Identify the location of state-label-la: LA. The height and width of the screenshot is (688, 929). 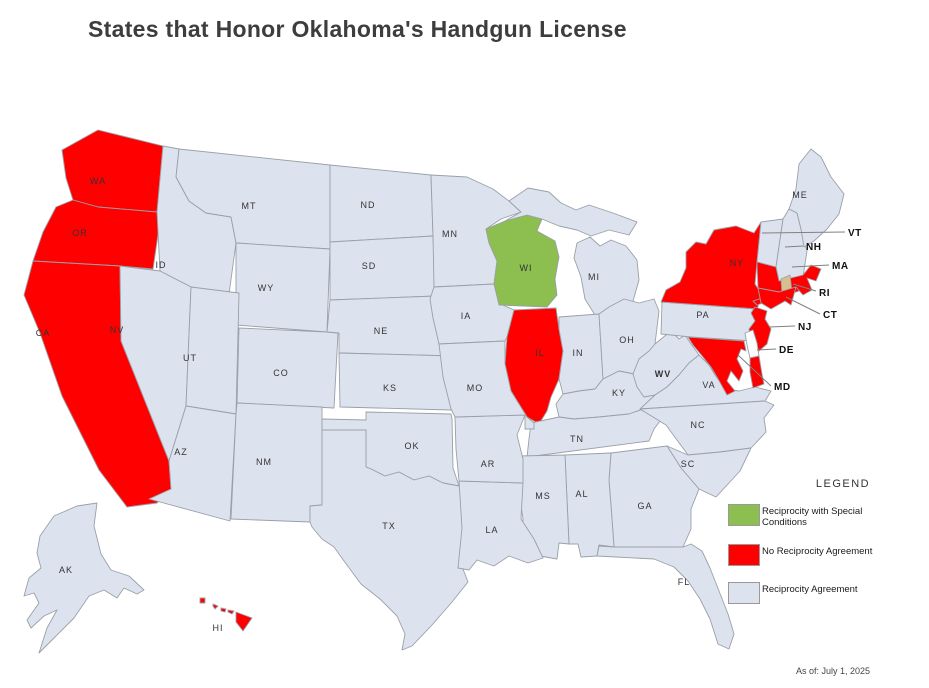
(491, 530).